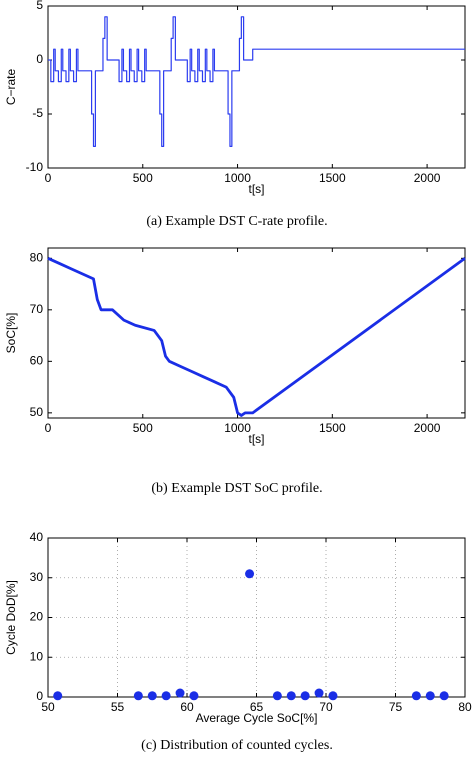  Describe the element at coordinates (236, 221) in the screenshot. I see `caption: (a) Example DST C-rate profile.` at that location.